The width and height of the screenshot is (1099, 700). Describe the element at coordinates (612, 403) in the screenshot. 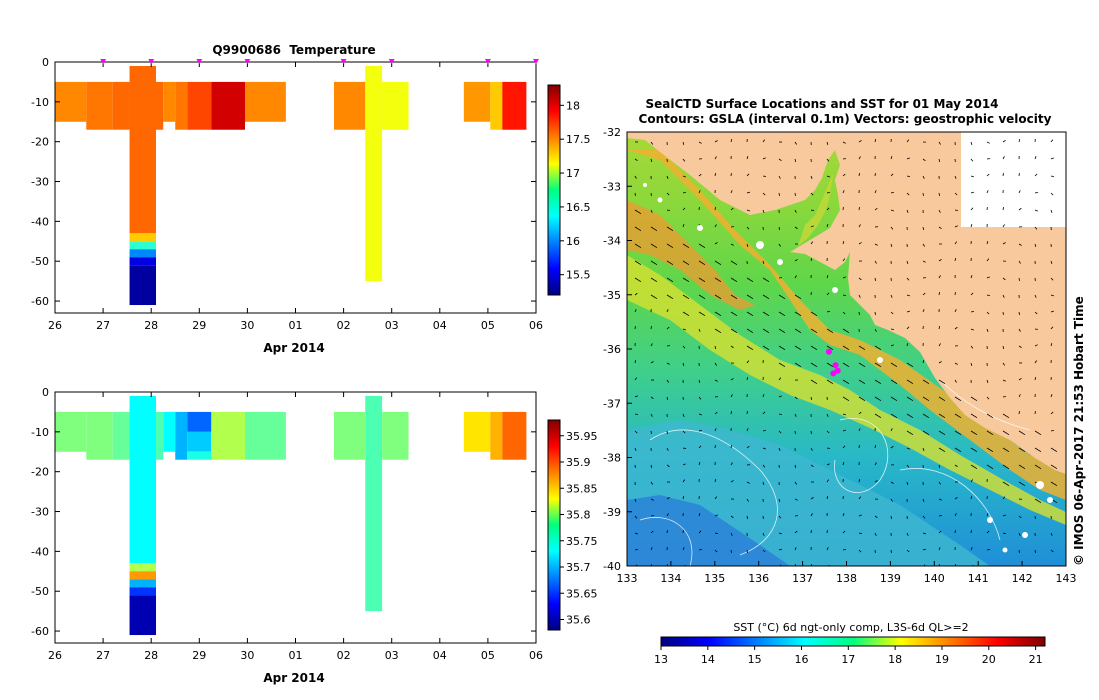

I see `lat-tick-label: -37` at that location.